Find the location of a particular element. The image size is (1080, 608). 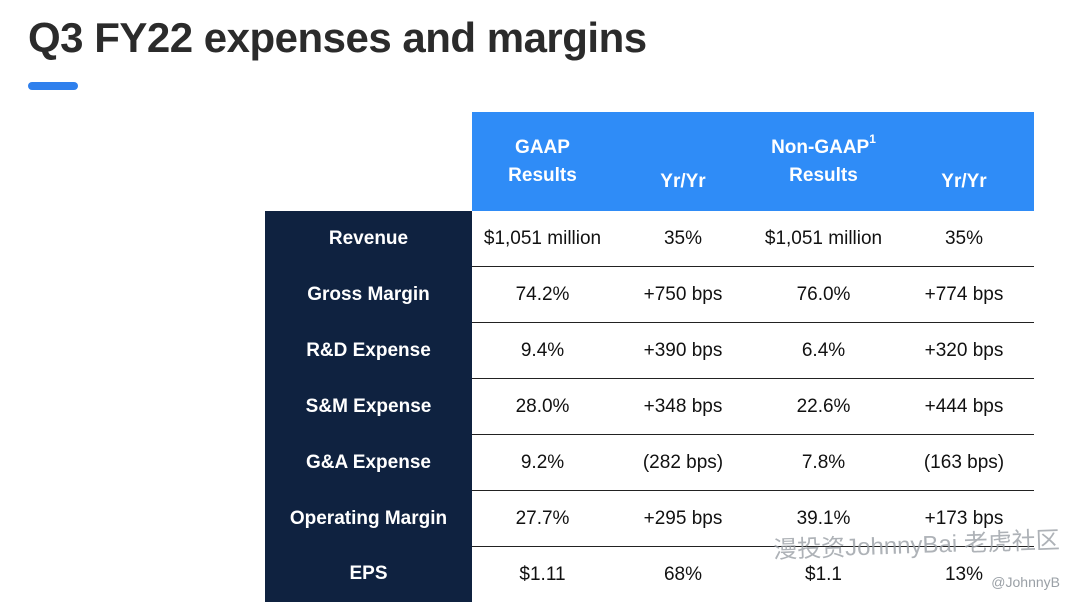

row-label: S&M Expense is located at coordinates (368, 406).